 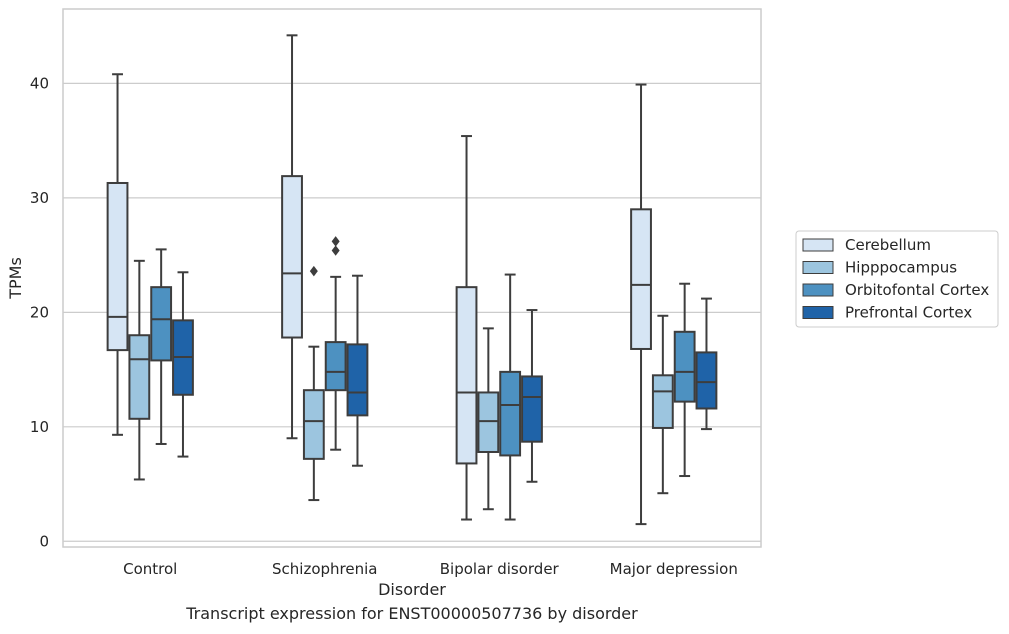 I want to click on x-tick-label-0: Control, so click(x=150, y=569).